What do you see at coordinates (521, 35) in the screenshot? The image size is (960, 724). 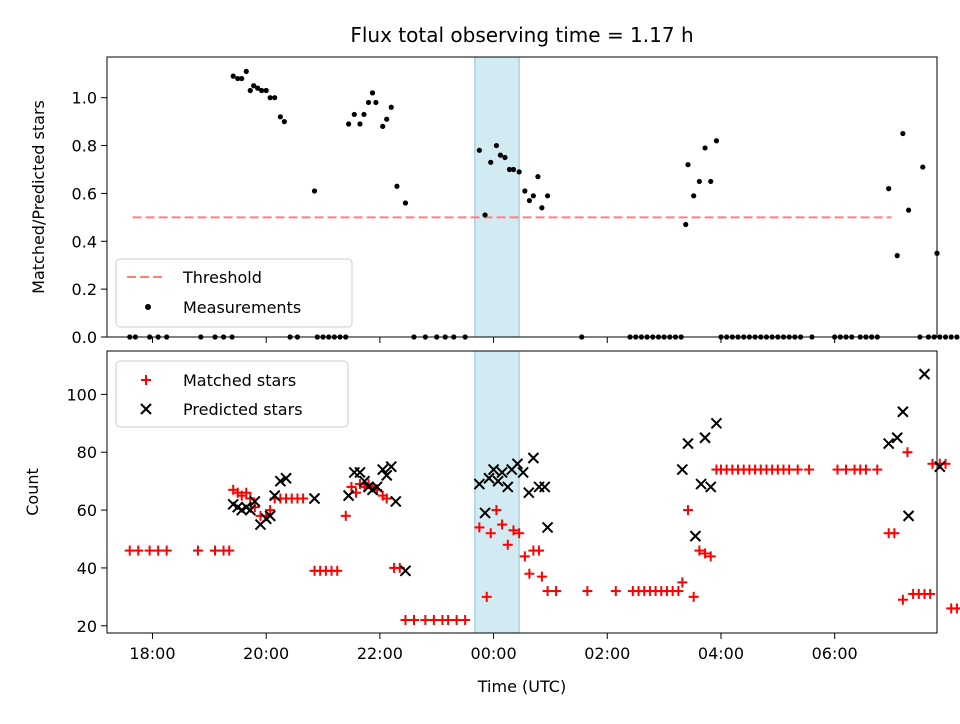 I see `figure-title: Flux total observing time = 1.17 h` at bounding box center [521, 35].